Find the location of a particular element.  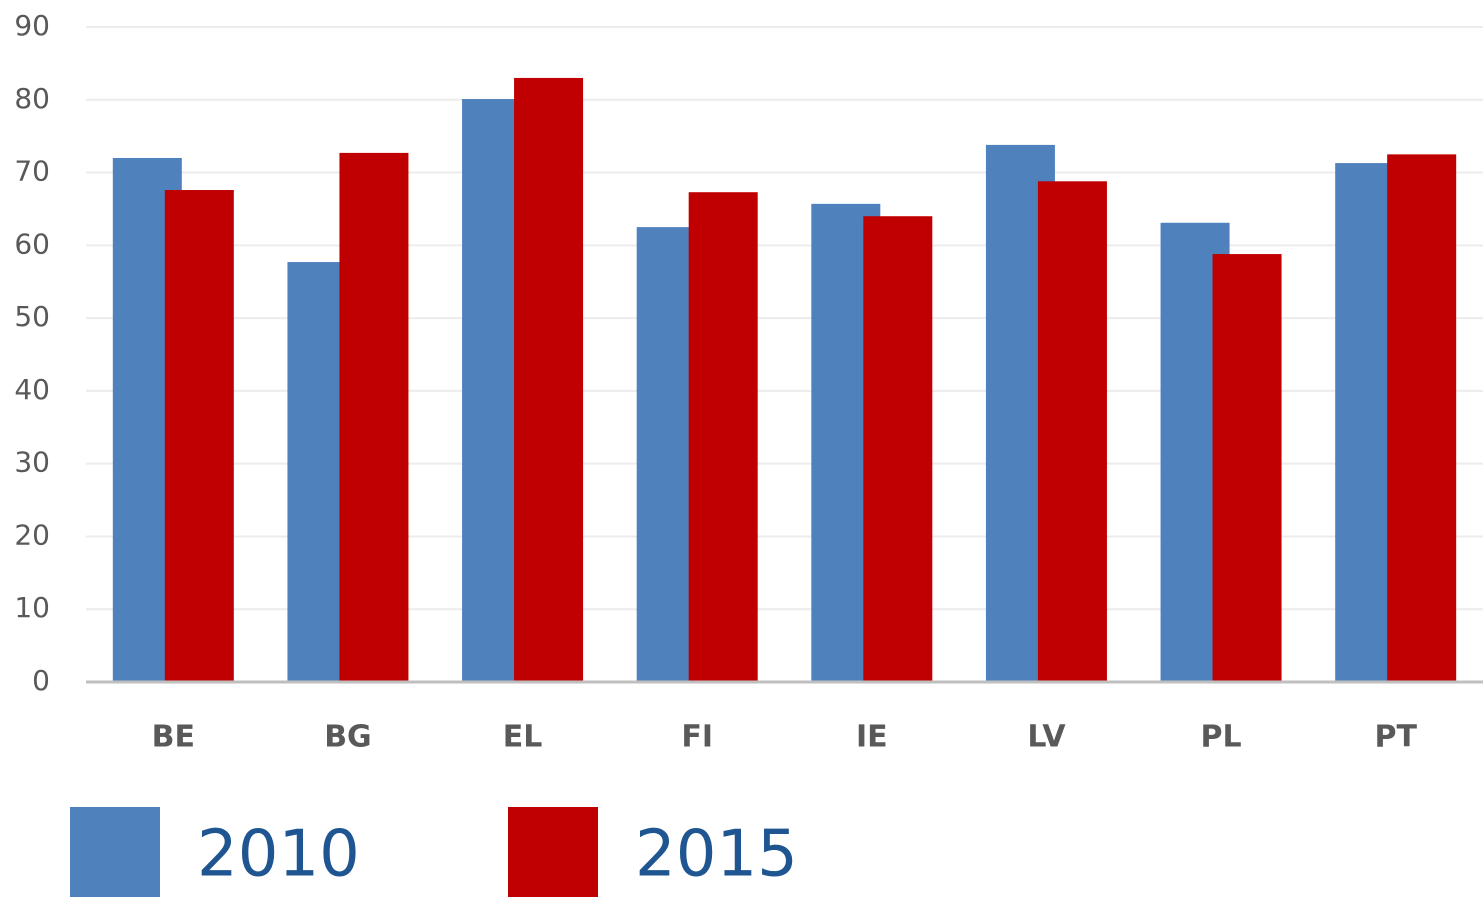

y-tick-label: 10 is located at coordinates (32, 607).